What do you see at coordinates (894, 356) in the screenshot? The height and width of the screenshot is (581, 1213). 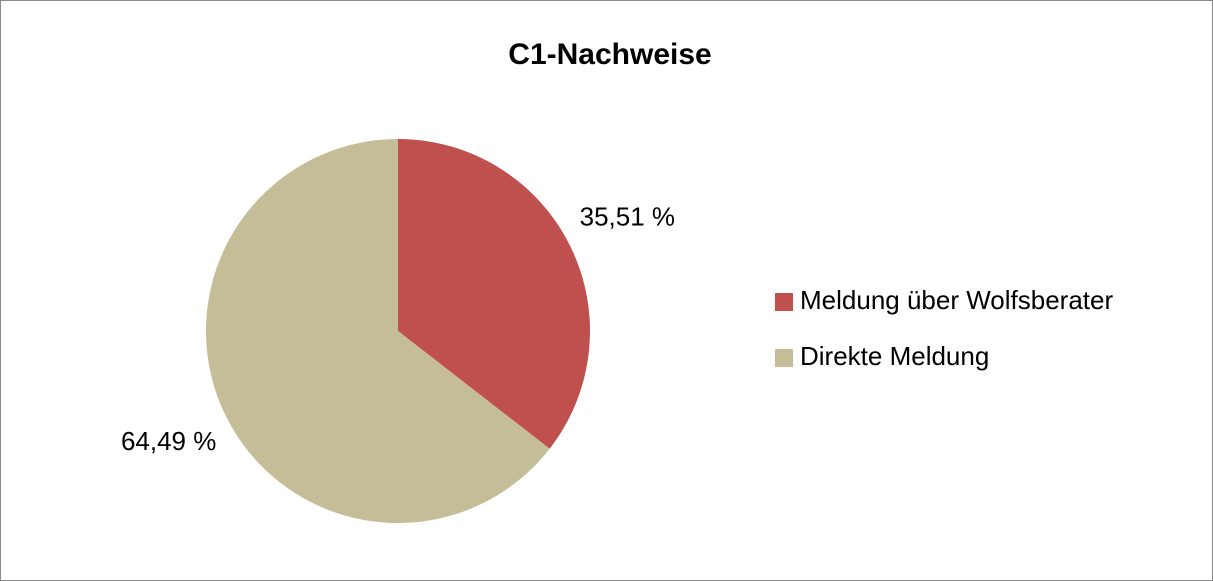 I see `legend-label: Direkte Meldung` at bounding box center [894, 356].